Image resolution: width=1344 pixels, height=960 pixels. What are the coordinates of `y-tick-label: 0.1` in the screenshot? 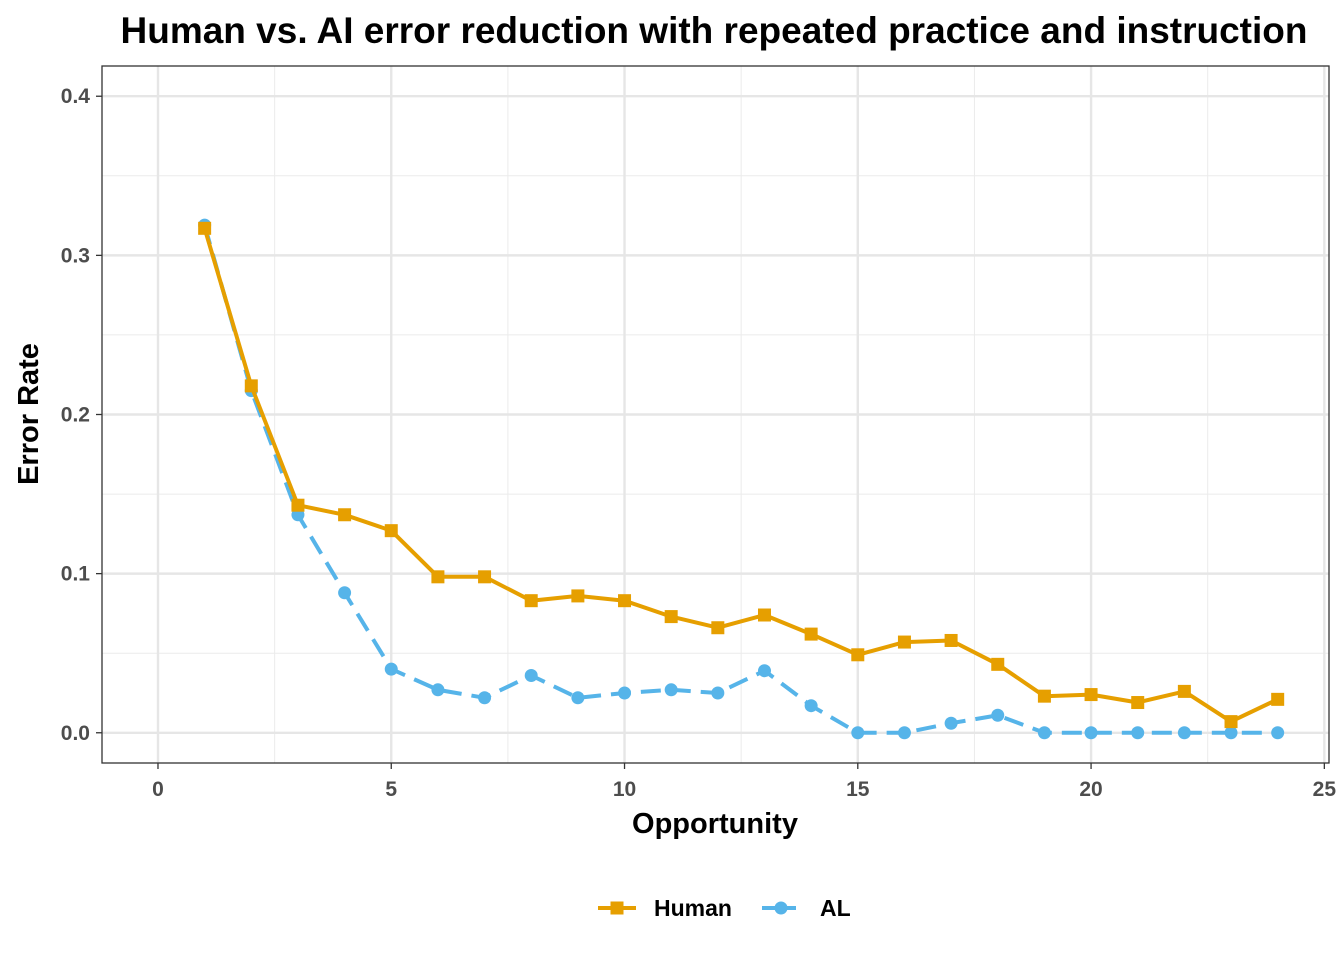 It's located at (76, 574).